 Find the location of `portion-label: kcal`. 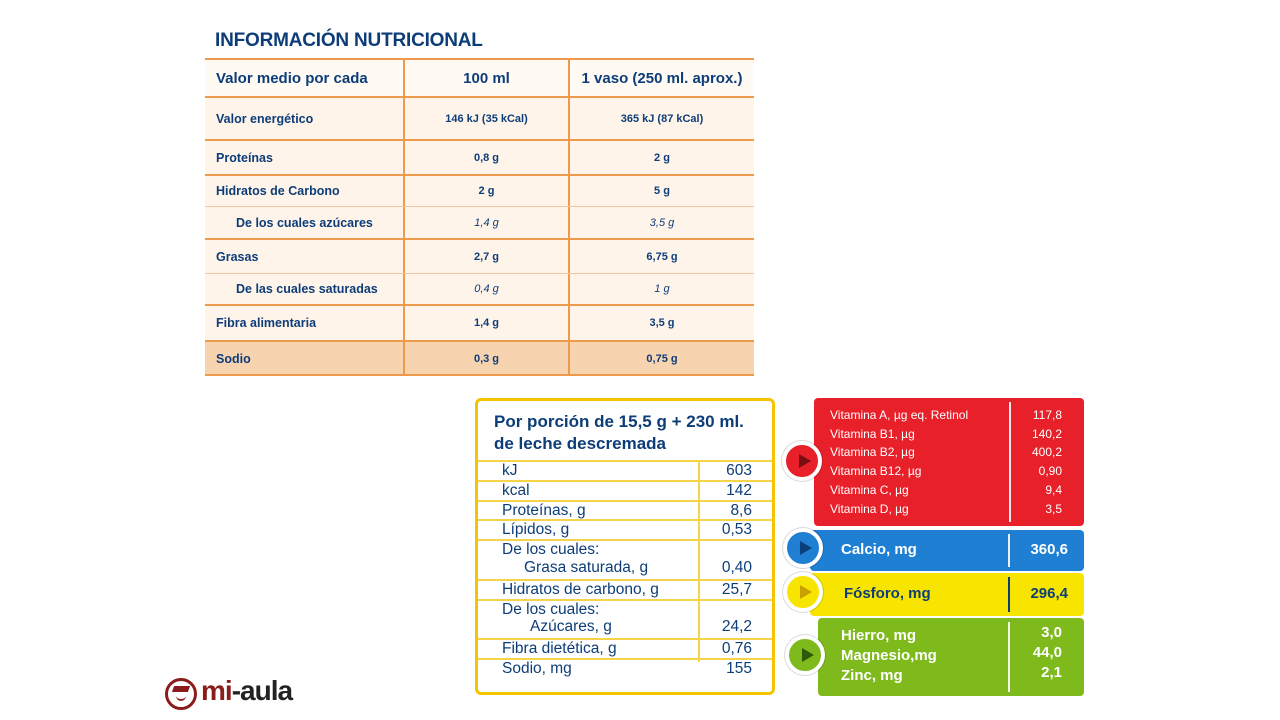

portion-label: kcal is located at coordinates (516, 490).